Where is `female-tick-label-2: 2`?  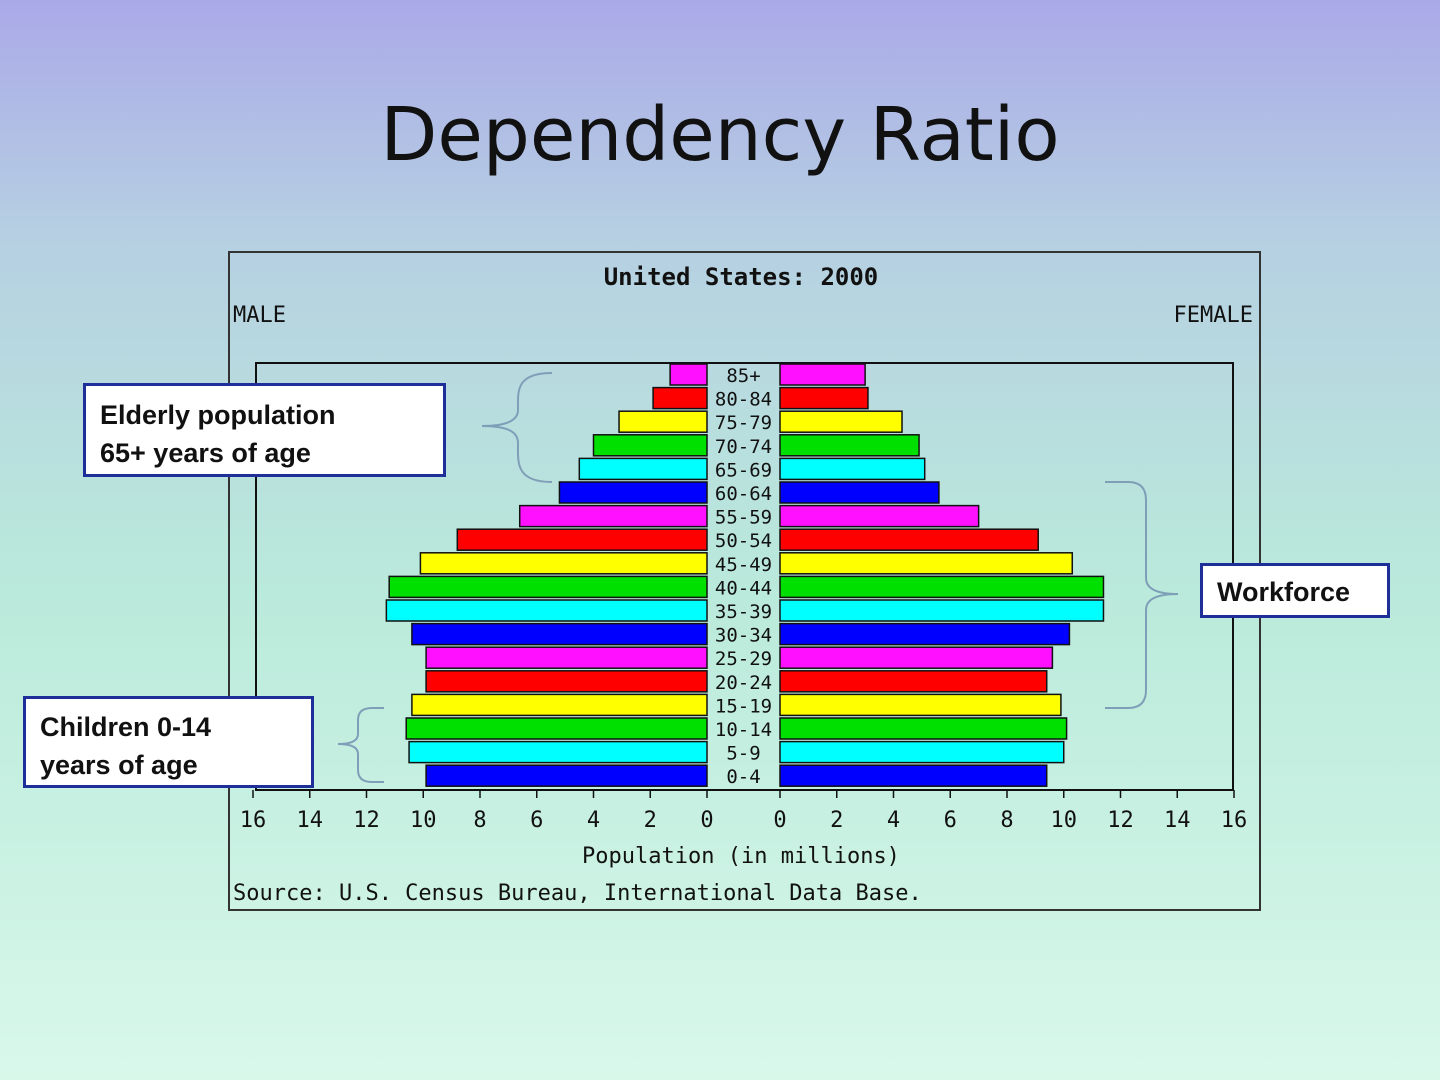
female-tick-label-2: 2 is located at coordinates (836, 820).